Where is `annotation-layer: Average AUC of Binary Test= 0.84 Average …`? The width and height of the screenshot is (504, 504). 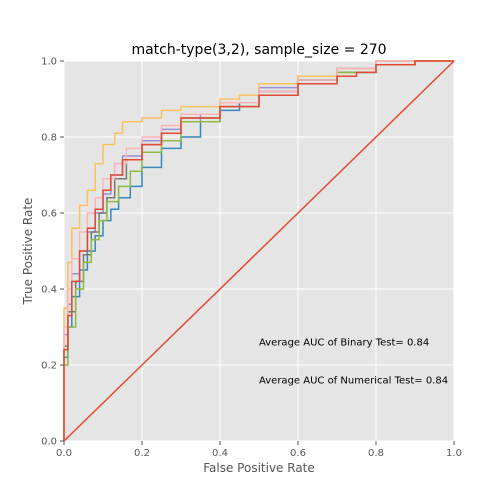 annotation-layer: Average AUC of Binary Test= 0.84 Average … is located at coordinates (353, 362).